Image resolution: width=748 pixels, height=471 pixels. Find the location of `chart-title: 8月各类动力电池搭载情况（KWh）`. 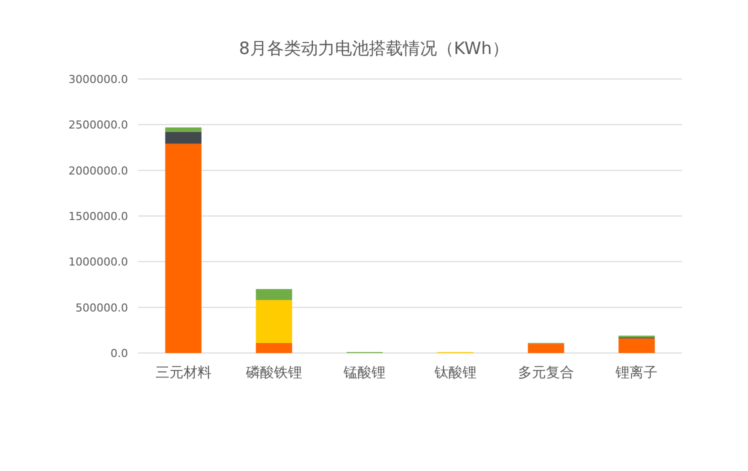

chart-title: 8月各类动力电池搭载情况（KWh） is located at coordinates (374, 49).